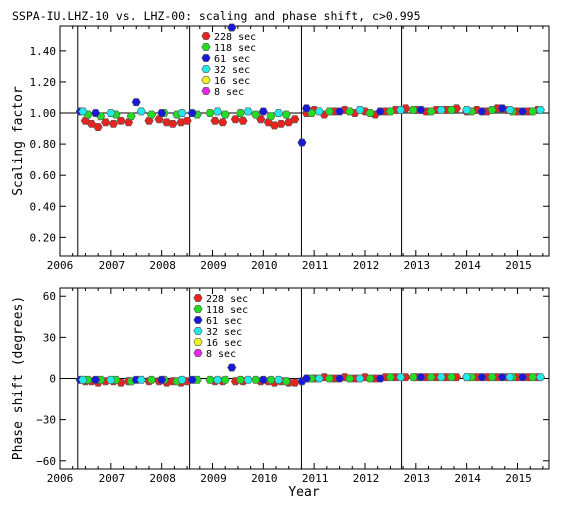 Image resolution: width=561 pixels, height=505 pixels. Describe the element at coordinates (43, 144) in the screenshot. I see `y-tick-label: 0.80` at that location.